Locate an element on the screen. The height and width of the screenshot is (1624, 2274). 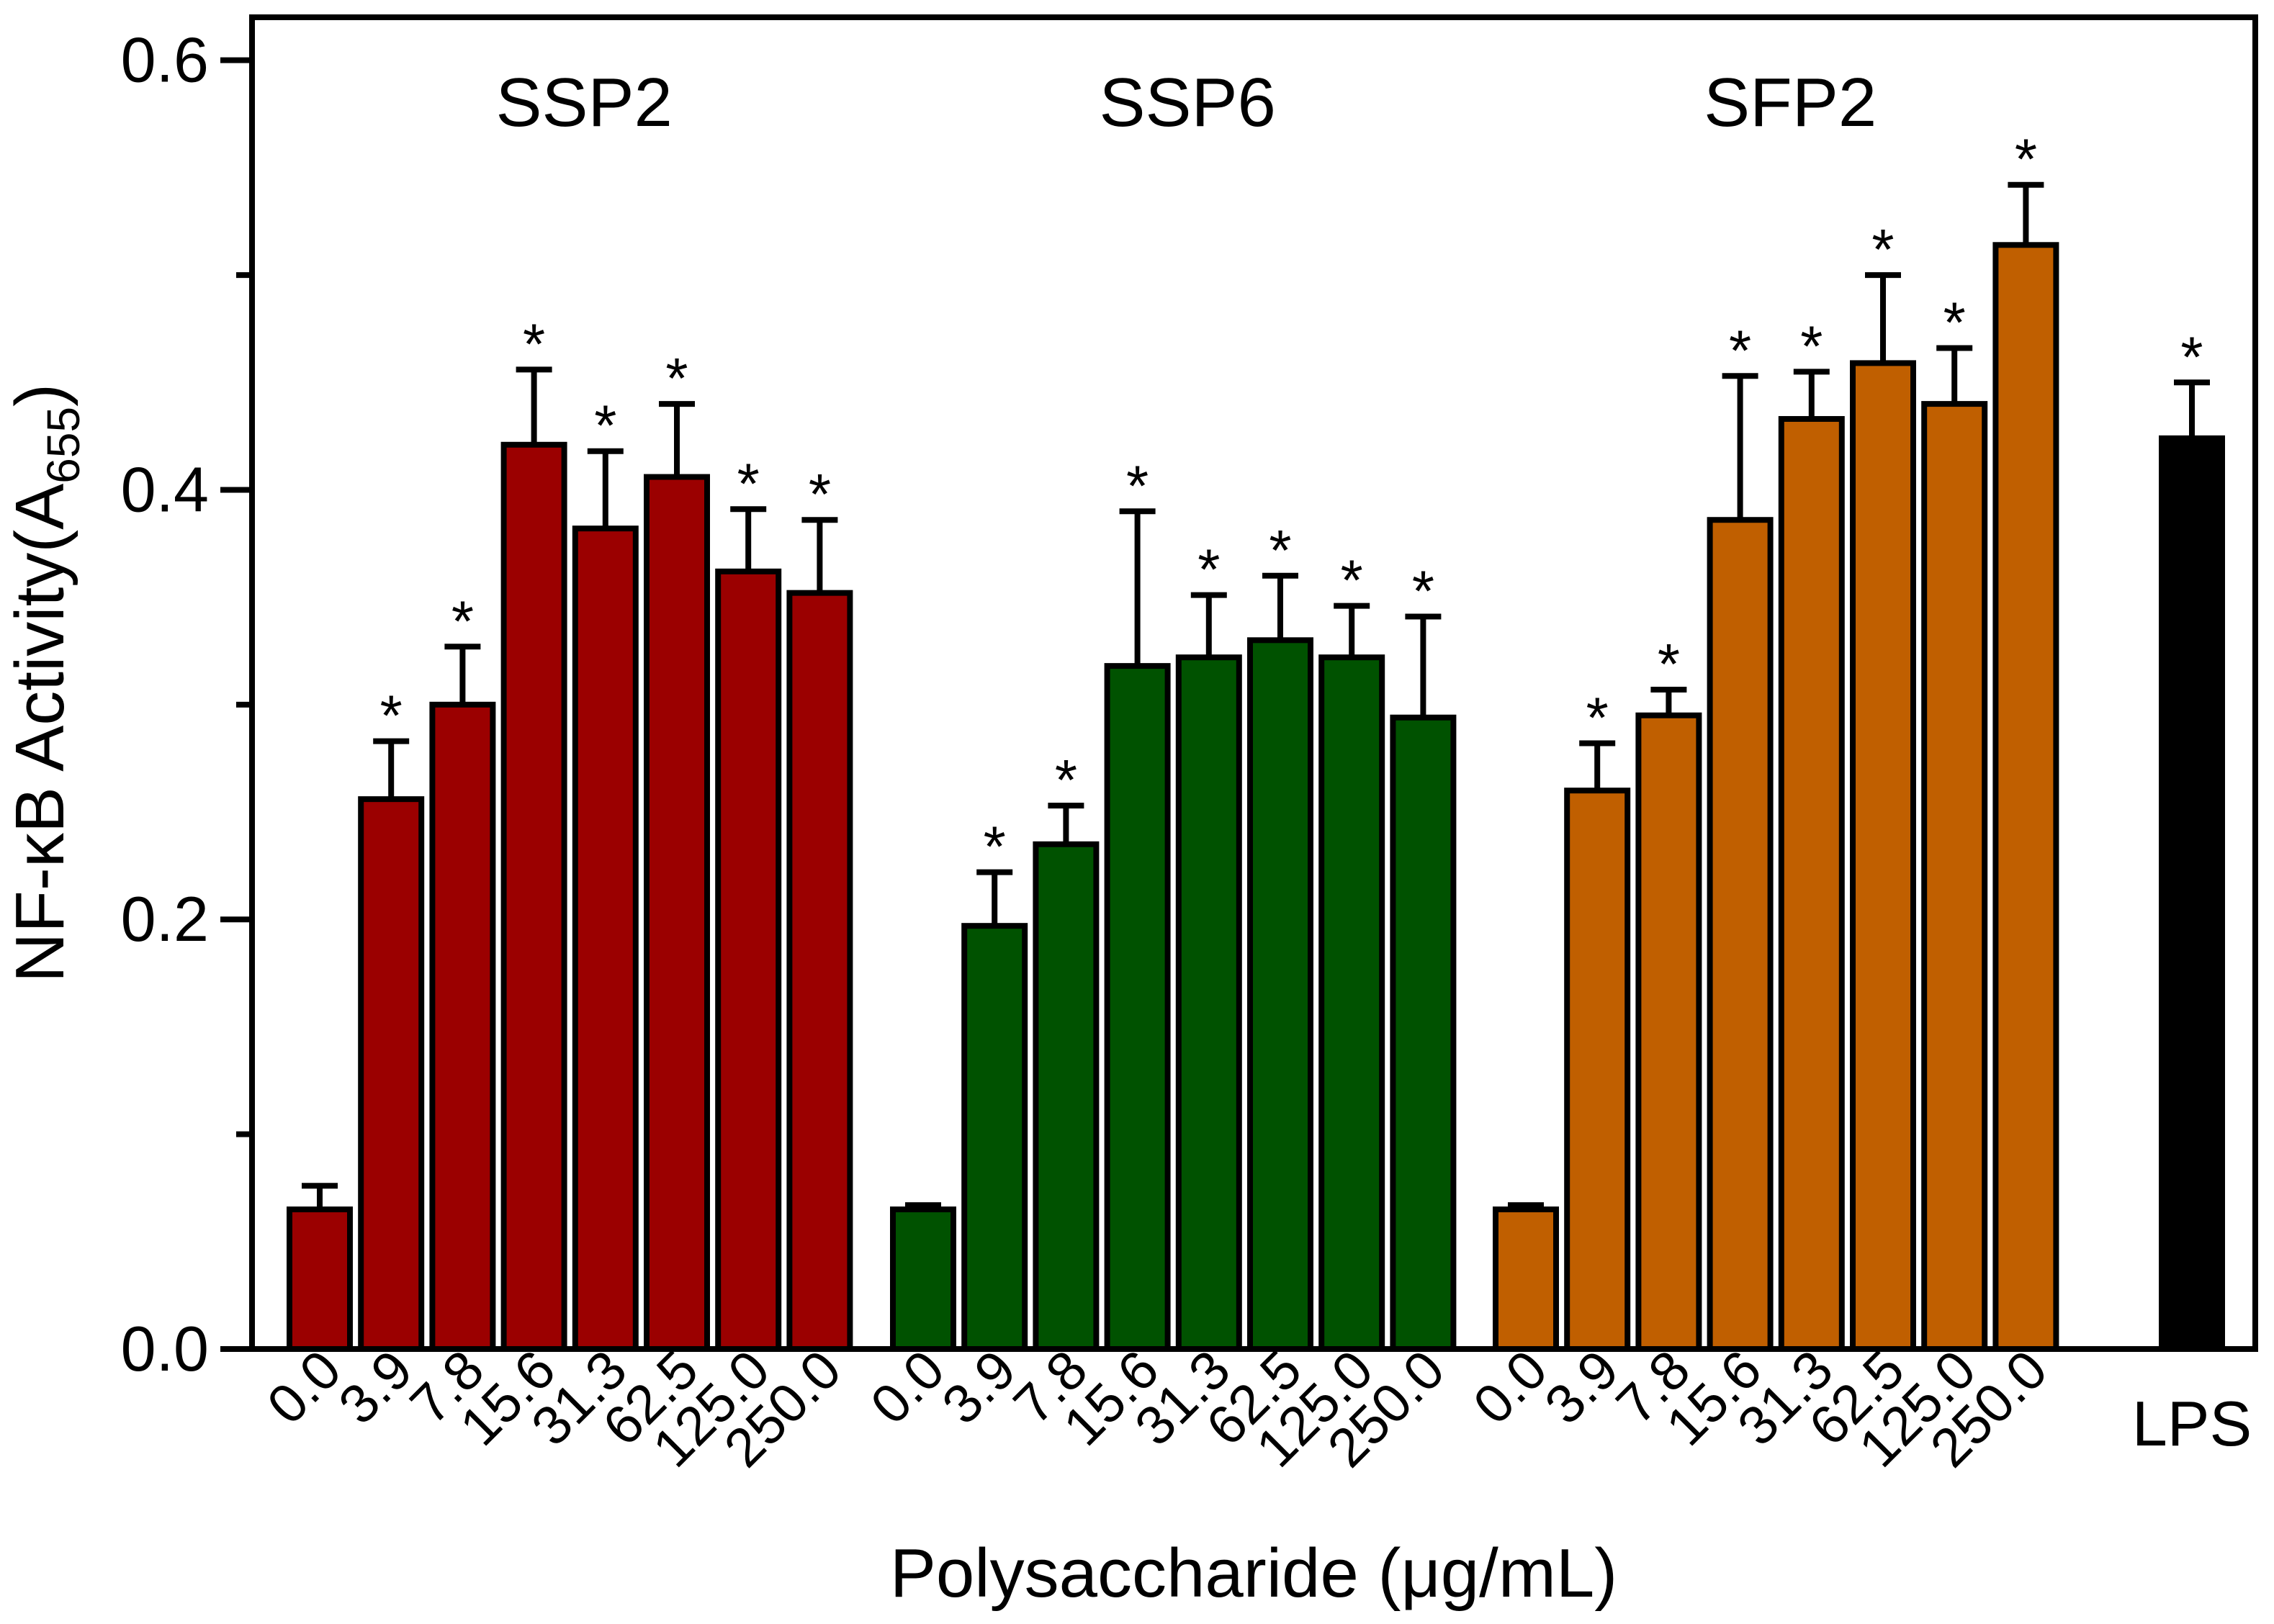
group-label-ssp2: SSP2 is located at coordinates (583, 103).